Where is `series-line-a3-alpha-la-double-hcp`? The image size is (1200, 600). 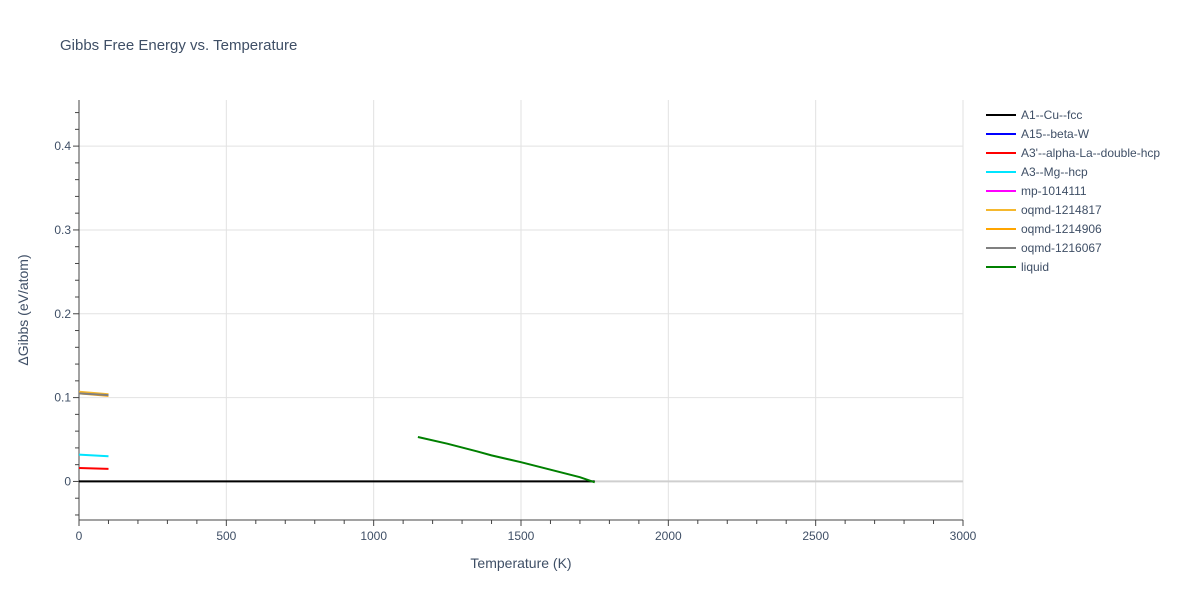
series-line-a3-alpha-la-double-hcp is located at coordinates (93, 468).